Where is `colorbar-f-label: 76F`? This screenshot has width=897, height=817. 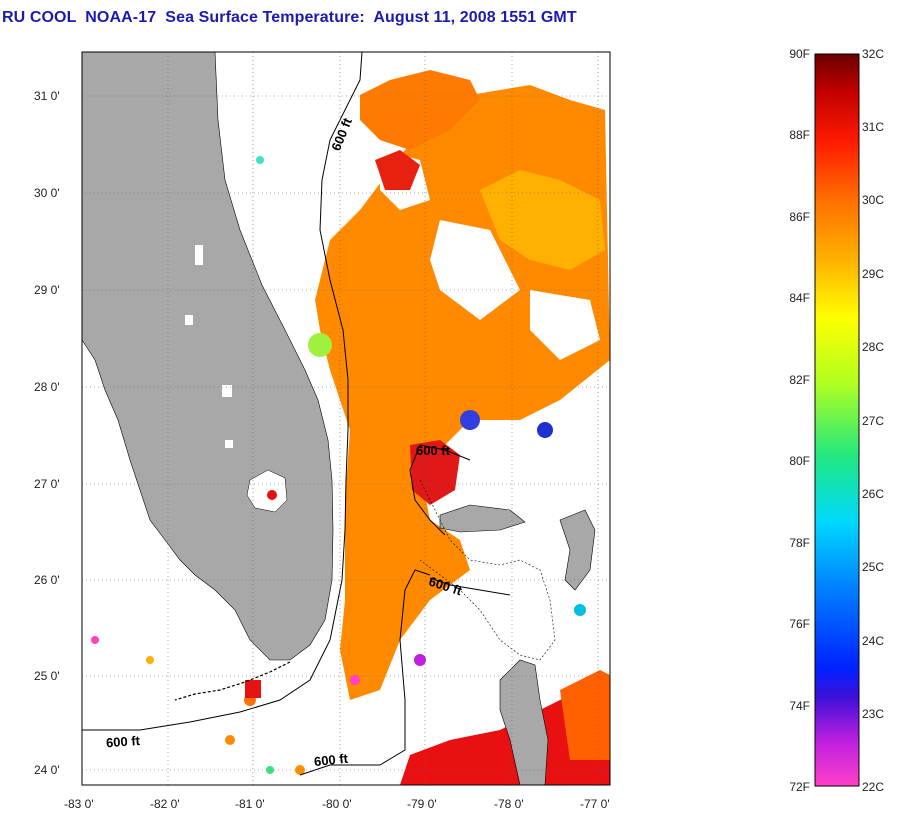
colorbar-f-label: 76F is located at coordinates (799, 624).